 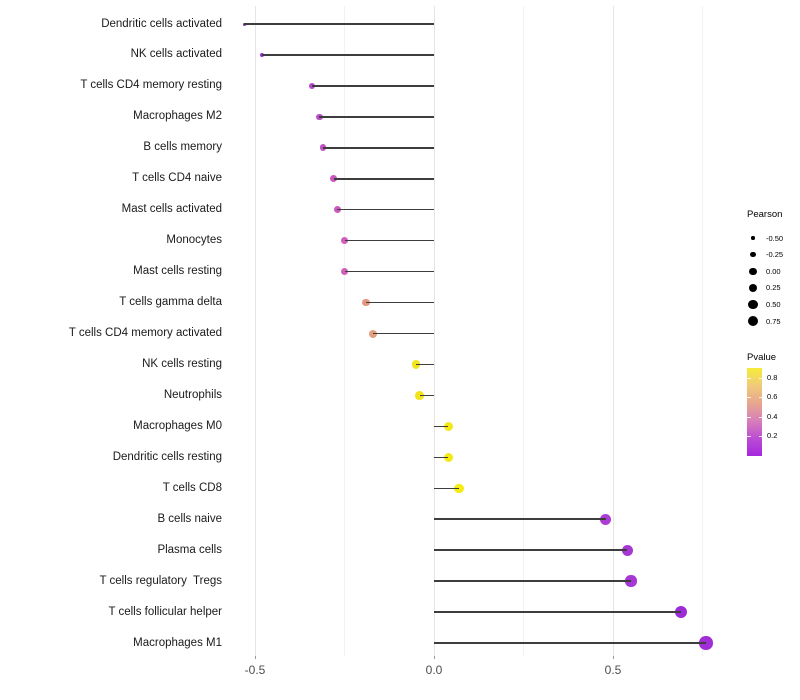 I want to click on category-label: Monocytes, so click(x=194, y=240).